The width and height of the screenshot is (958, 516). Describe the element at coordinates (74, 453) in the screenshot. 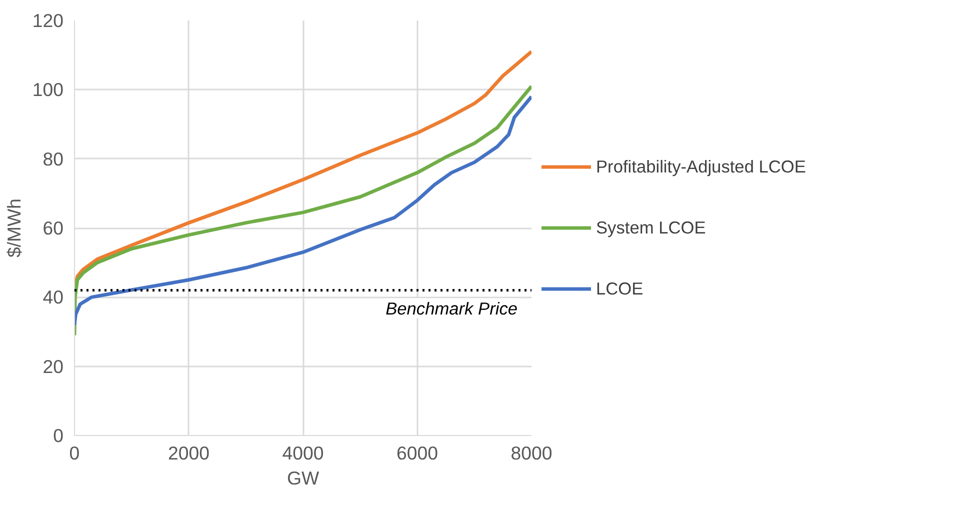

I see `x-tick-label: 0` at that location.